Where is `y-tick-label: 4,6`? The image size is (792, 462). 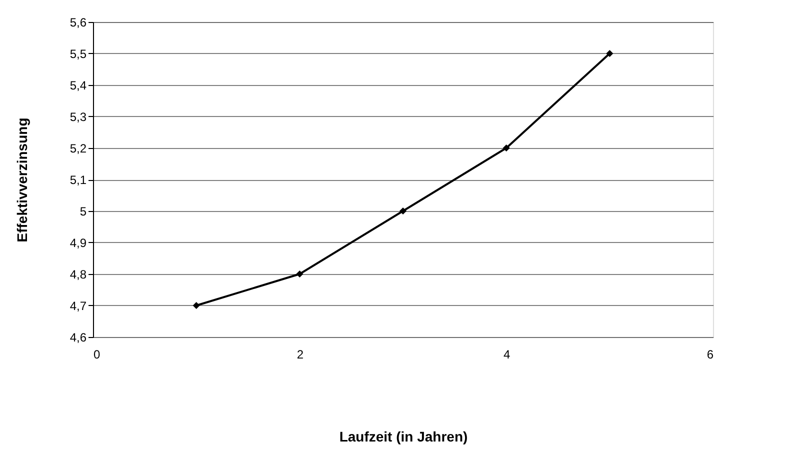
y-tick-label: 4,6 is located at coordinates (78, 337).